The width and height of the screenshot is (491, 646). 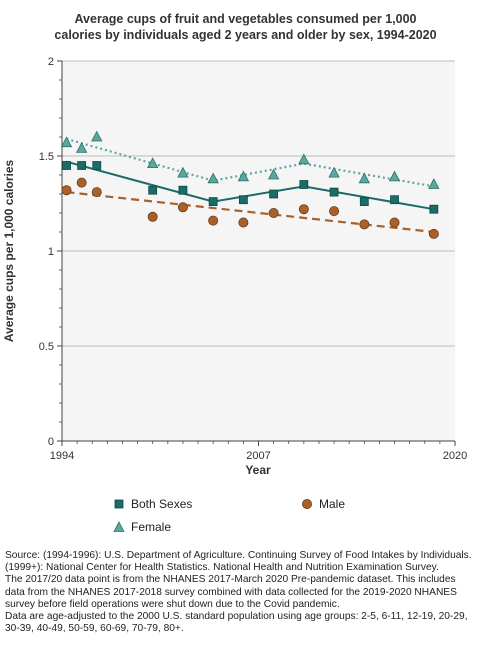 What do you see at coordinates (51, 252) in the screenshot?
I see `y-tick-label: 1` at bounding box center [51, 252].